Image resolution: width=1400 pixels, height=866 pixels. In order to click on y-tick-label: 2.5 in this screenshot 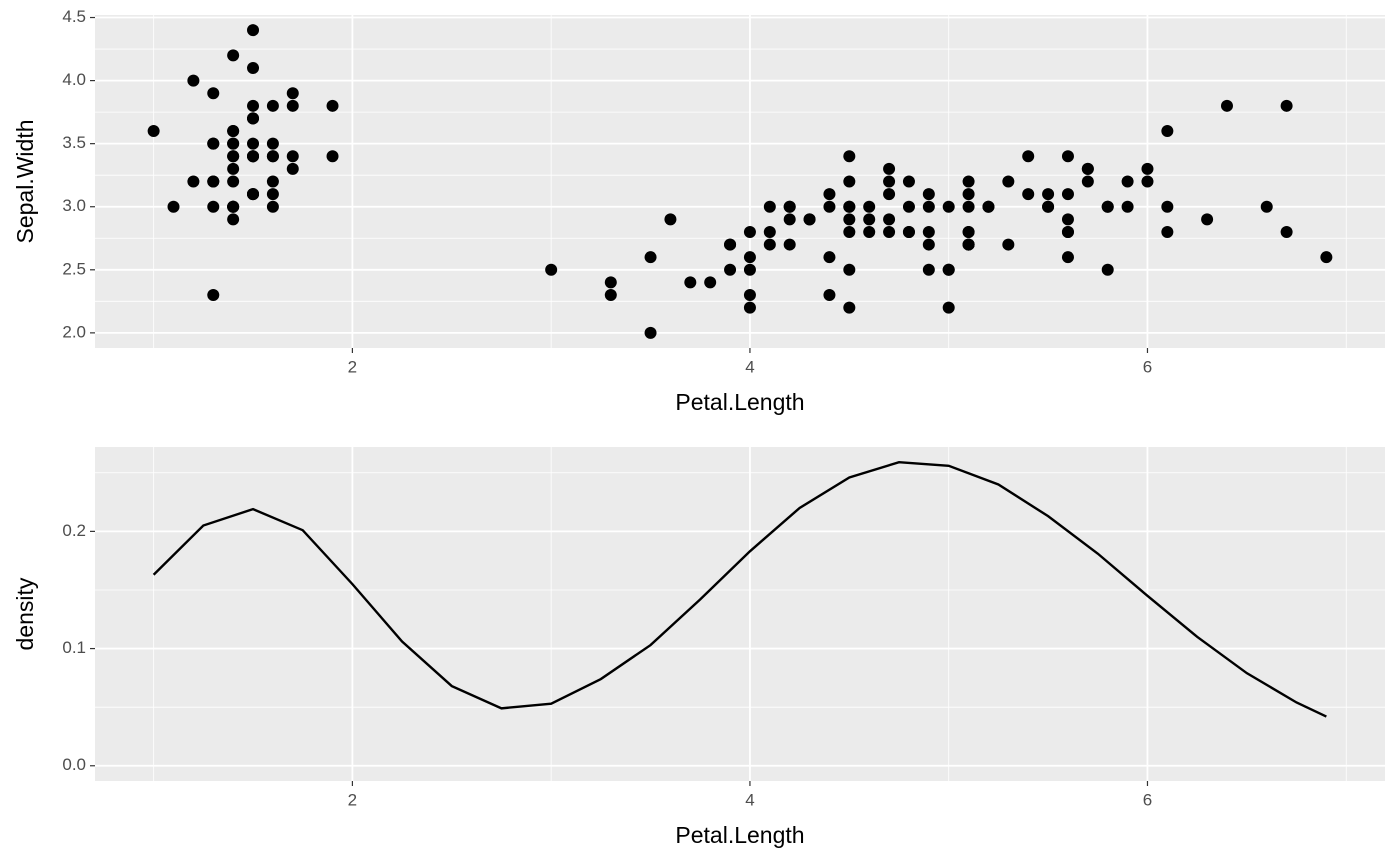, I will do `click(74, 268)`.